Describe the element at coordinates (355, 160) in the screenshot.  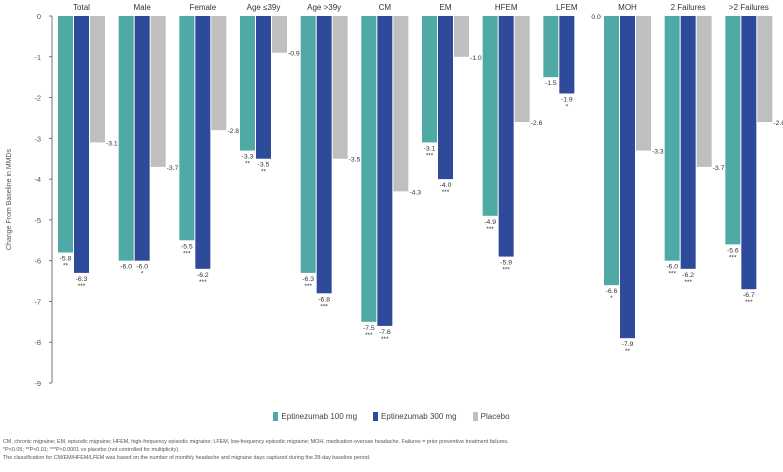
I see `data-label: -3.5` at that location.